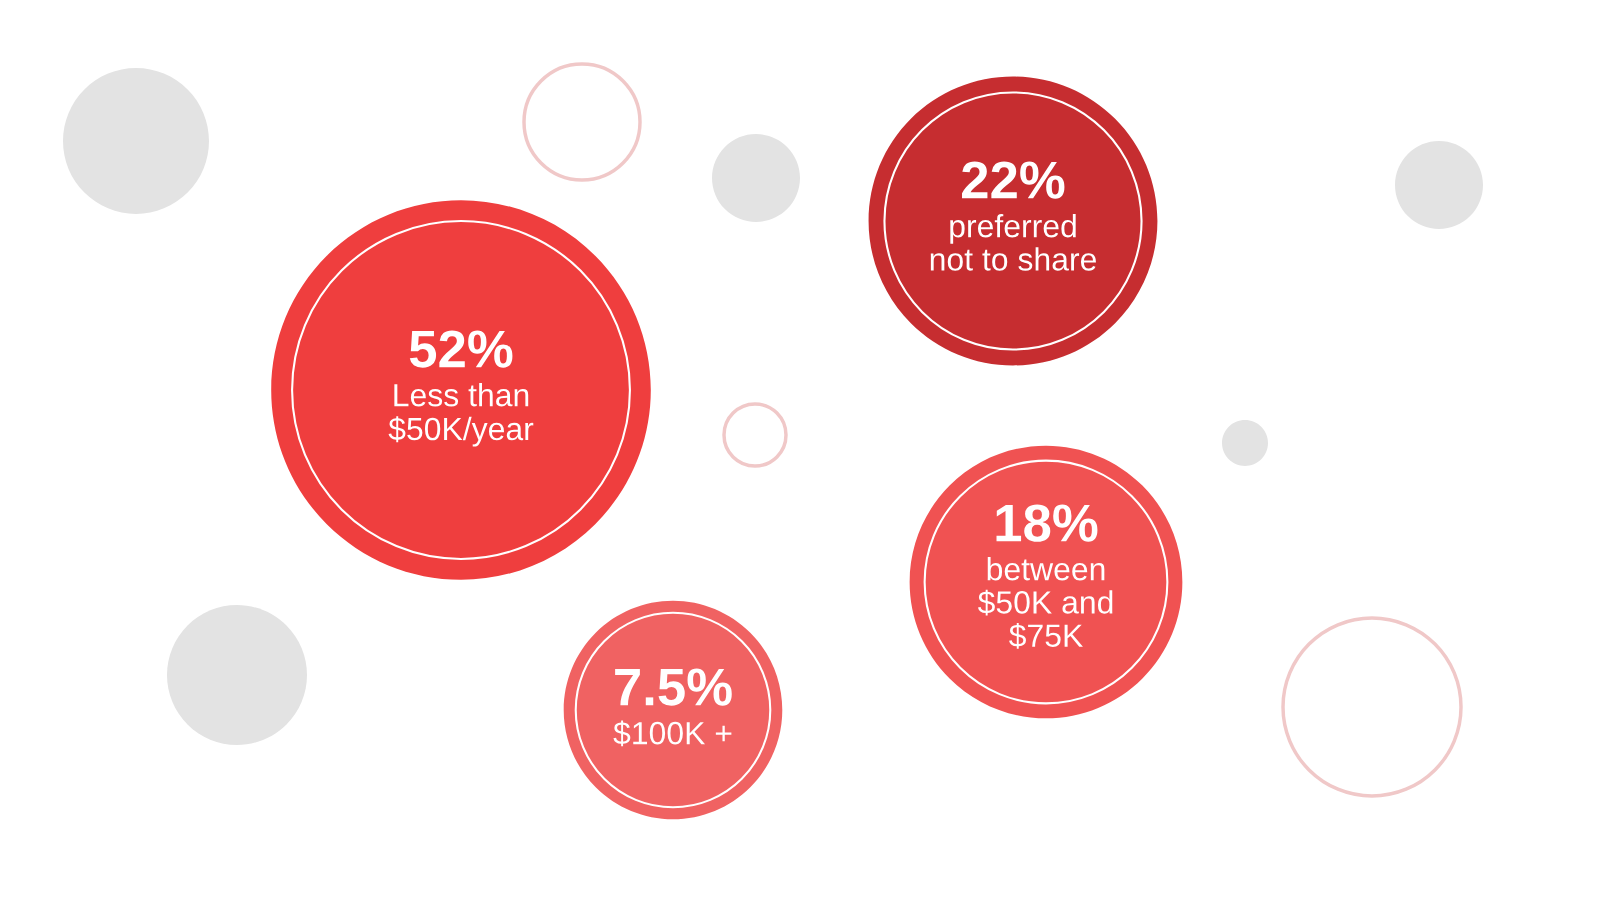 The image size is (1600, 900). What do you see at coordinates (1013, 242) in the screenshot?
I see `category-label: preferred not to share` at bounding box center [1013, 242].